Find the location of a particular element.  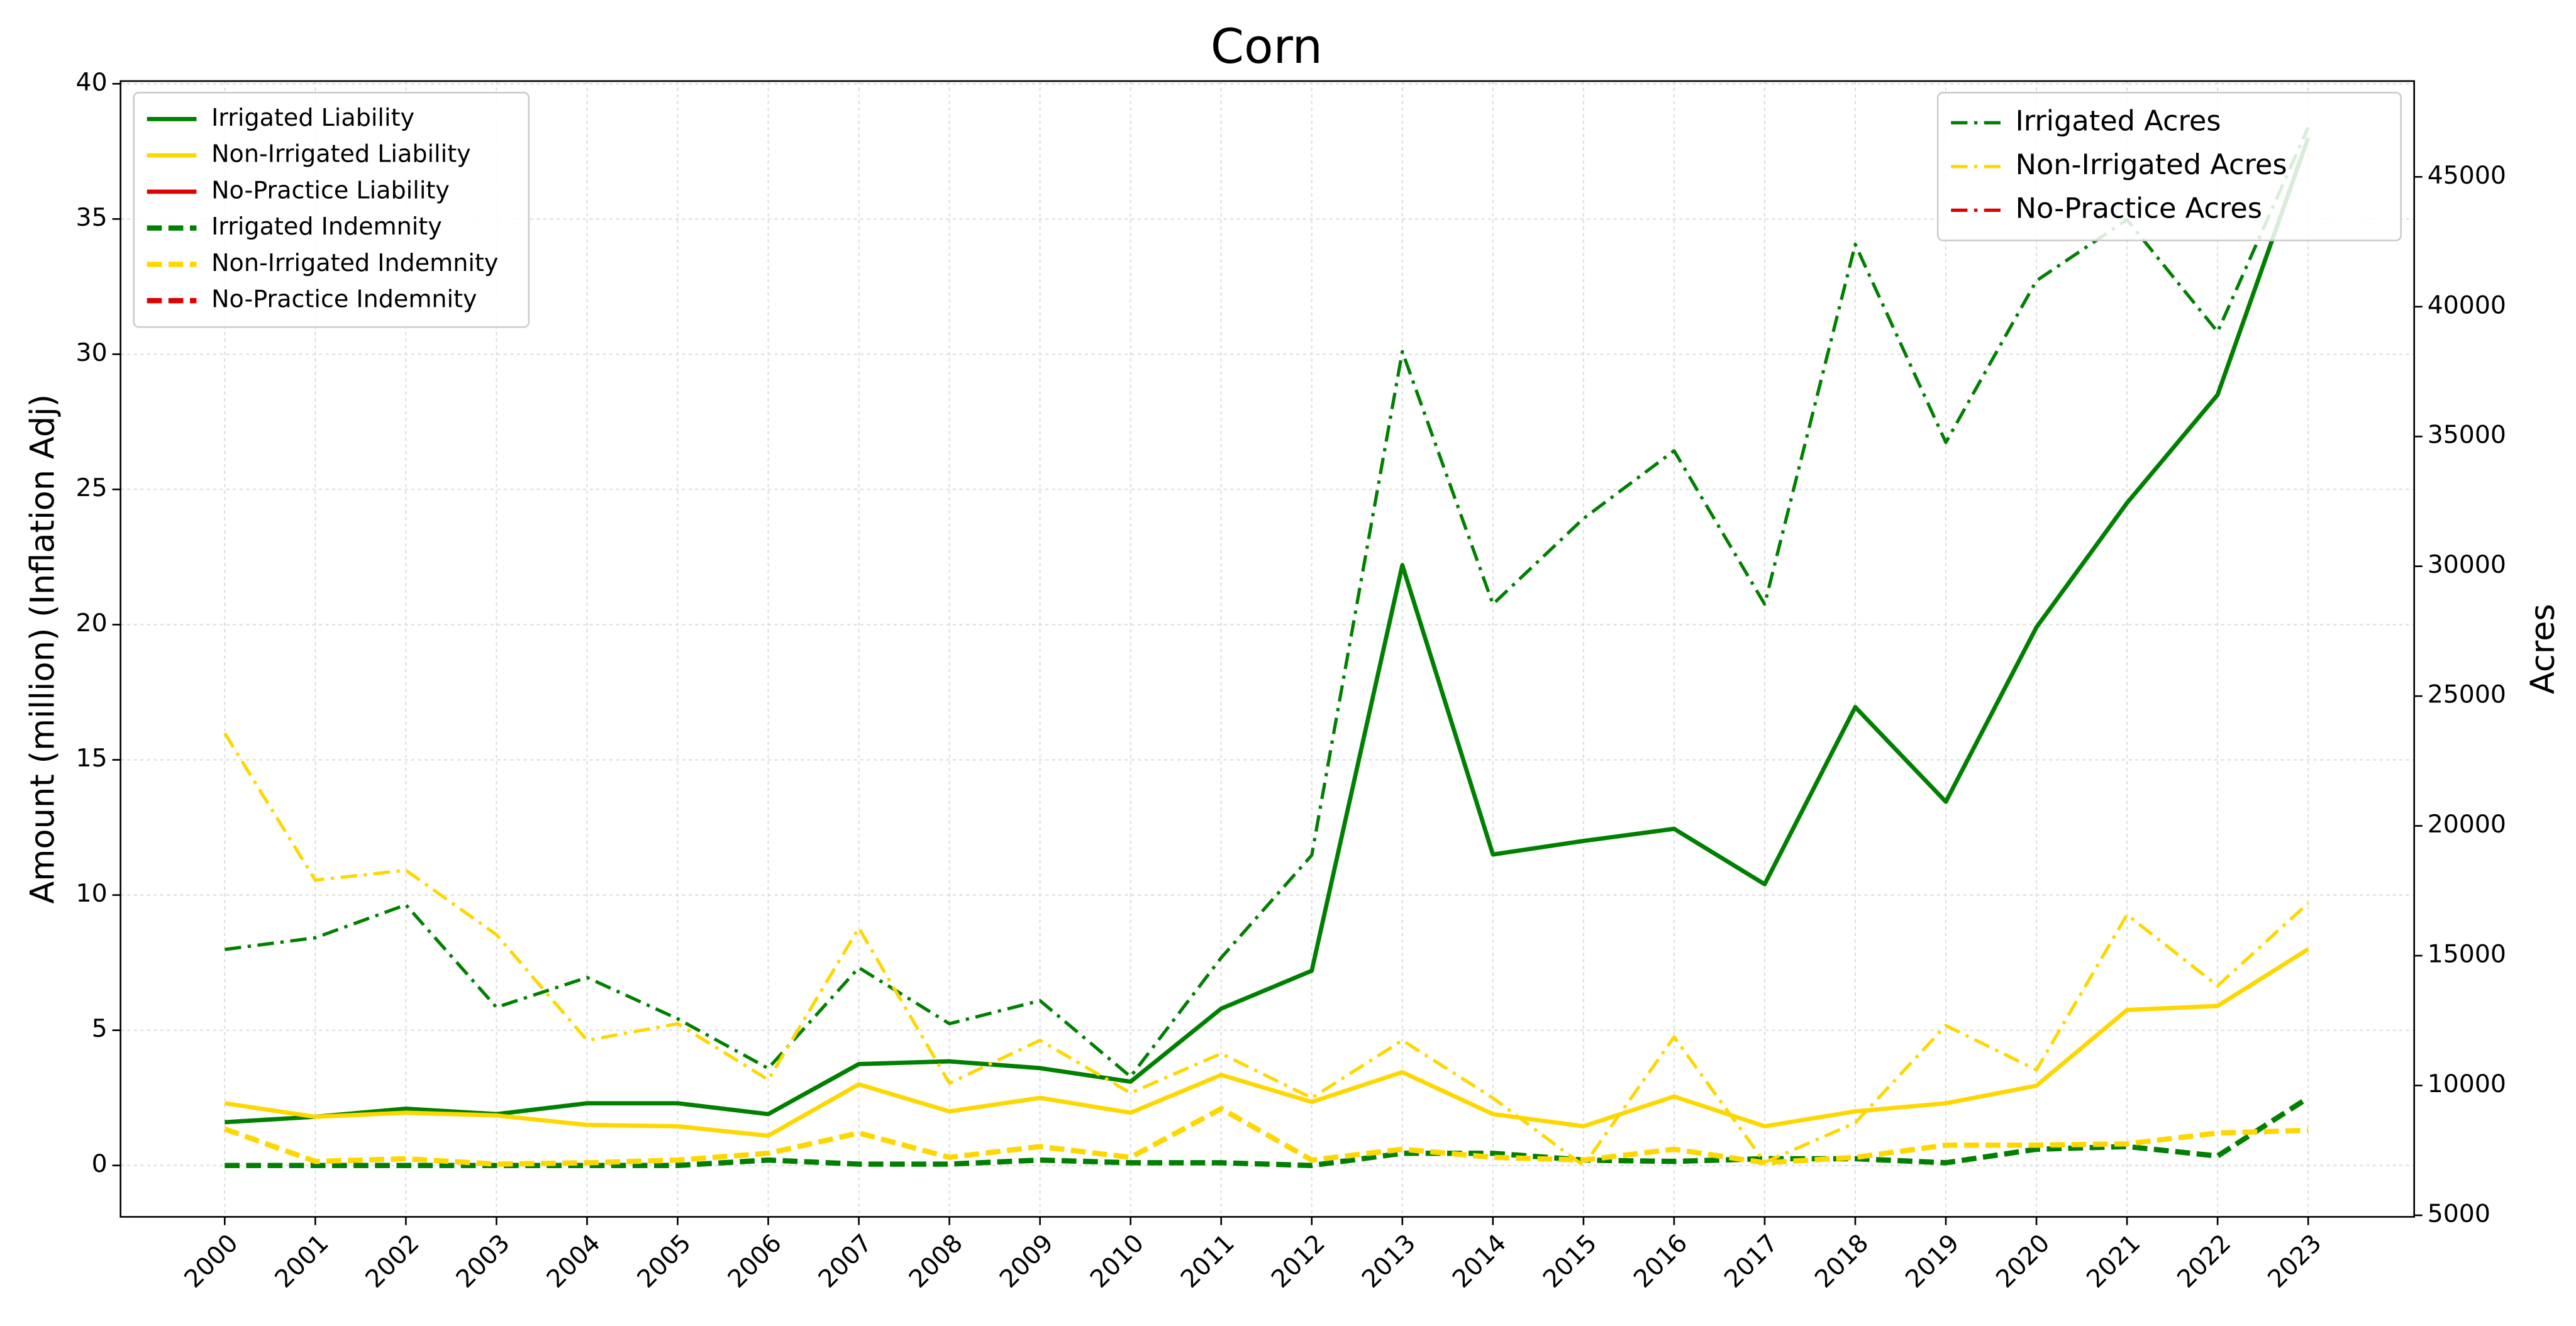

x-tick-label: 2010 is located at coordinates (1117, 1261).